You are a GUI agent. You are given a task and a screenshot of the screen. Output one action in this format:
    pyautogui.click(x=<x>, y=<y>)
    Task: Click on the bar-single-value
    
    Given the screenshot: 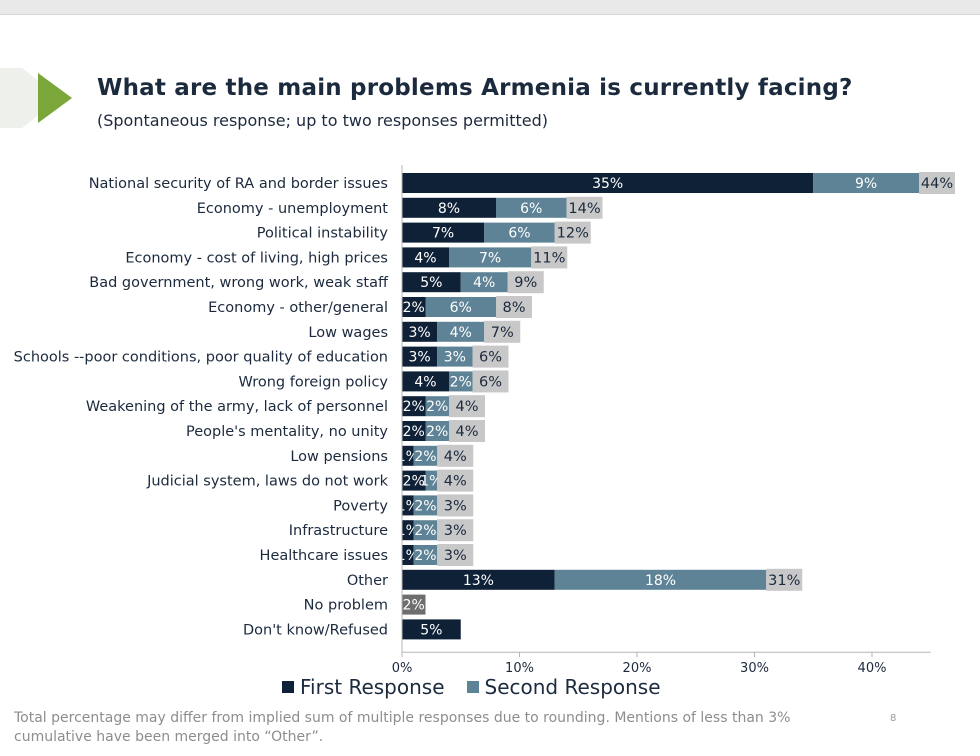 What is the action you would take?
    pyautogui.click(x=414, y=604)
    